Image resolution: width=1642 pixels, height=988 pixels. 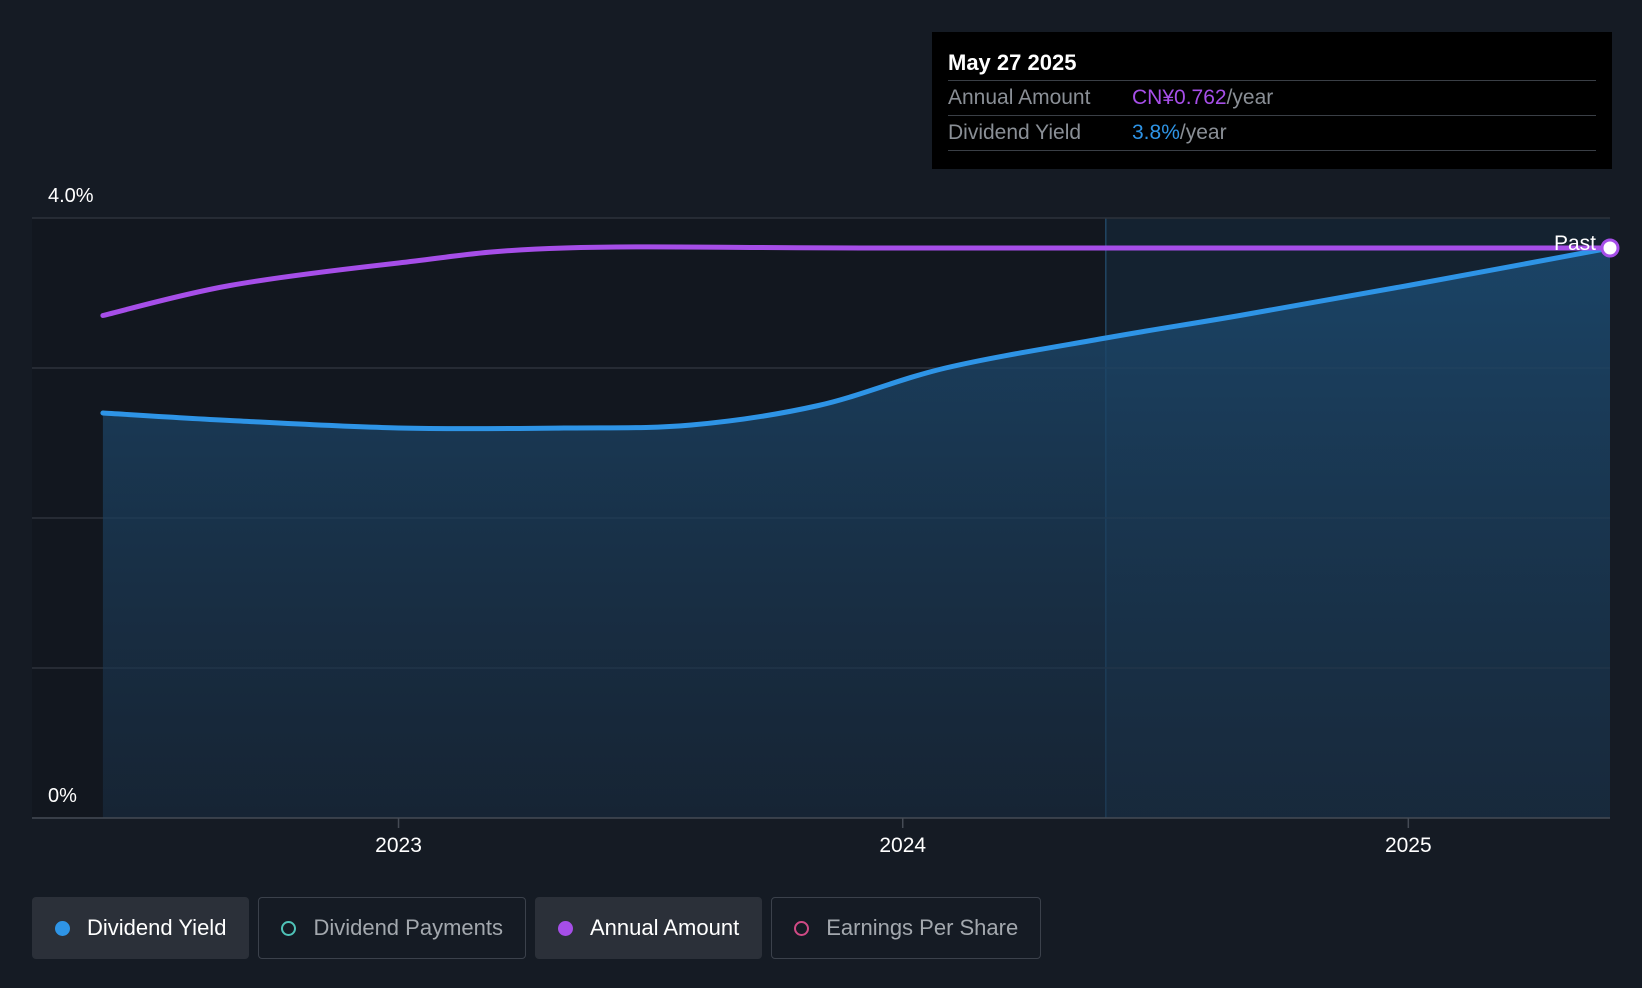 What do you see at coordinates (856, 281) in the screenshot?
I see `annual-amount-line` at bounding box center [856, 281].